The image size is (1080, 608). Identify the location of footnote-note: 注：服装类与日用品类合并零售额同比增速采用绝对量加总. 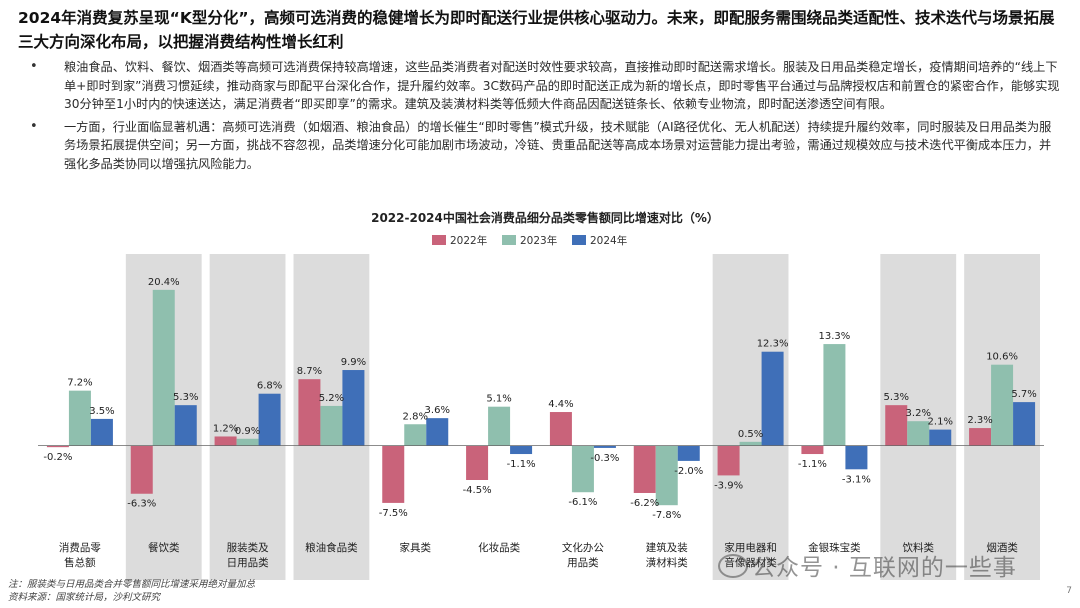
(132, 584).